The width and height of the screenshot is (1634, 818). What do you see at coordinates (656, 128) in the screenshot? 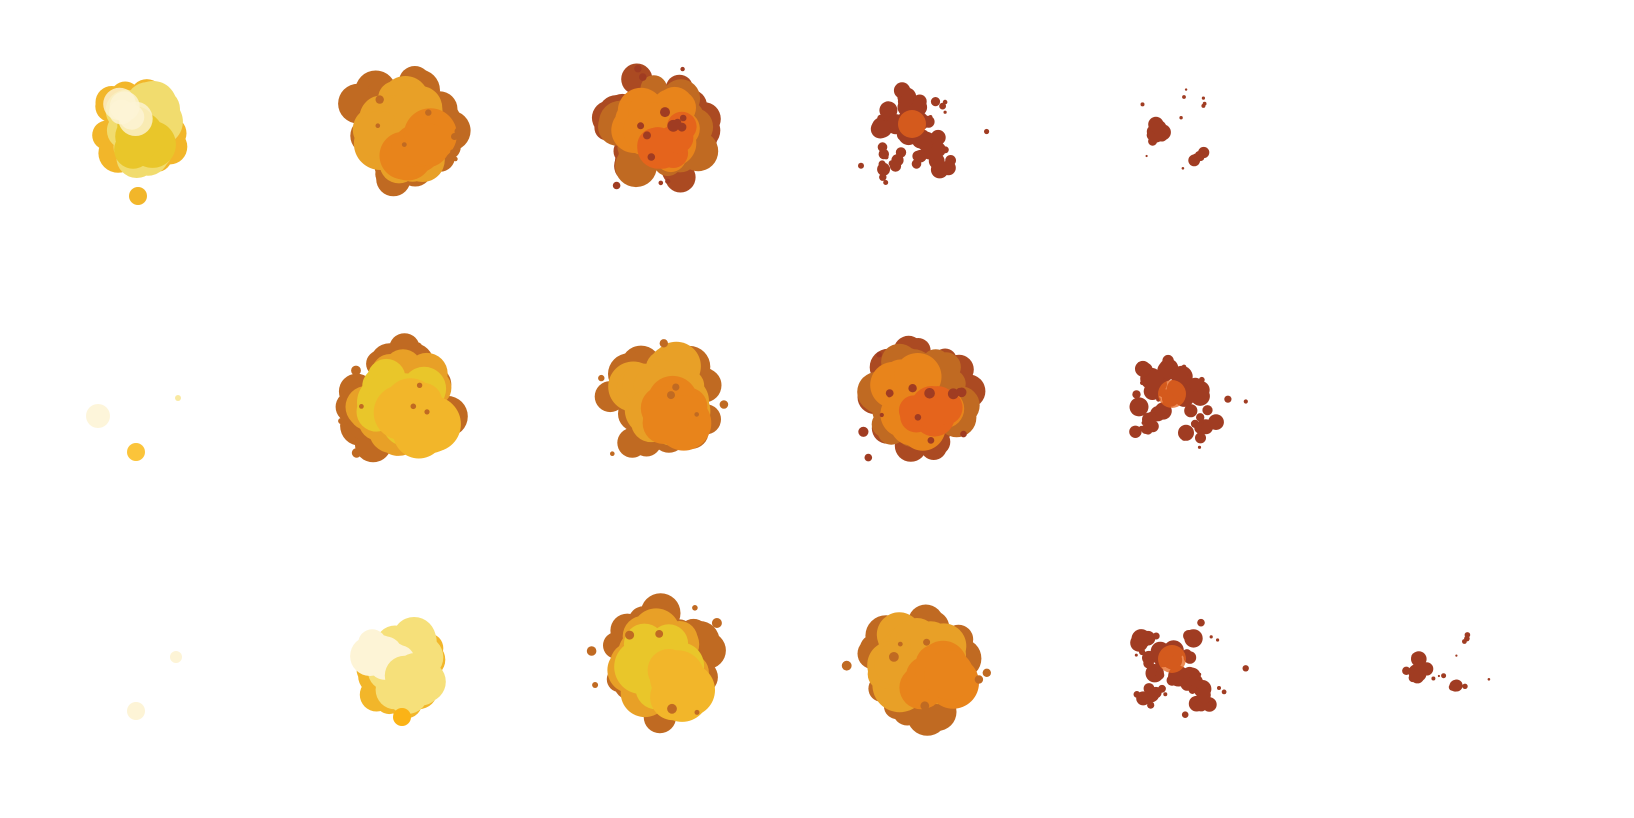
I see `sprite-frame-r0-c2` at bounding box center [656, 128].